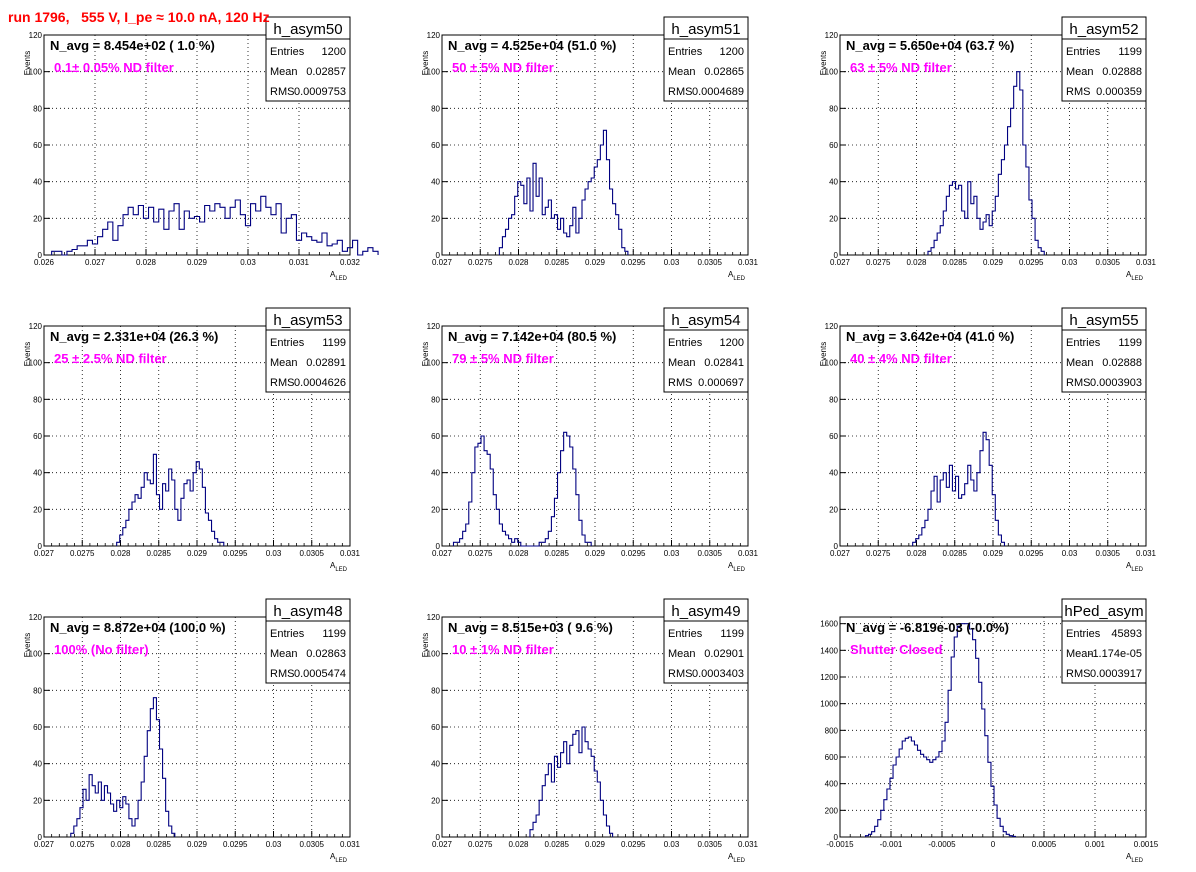 Image resolution: width=1196 pixels, height=872 pixels. What do you see at coordinates (110, 358) in the screenshot?
I see `filter-label: 25 ± 2.5% ND filter` at bounding box center [110, 358].